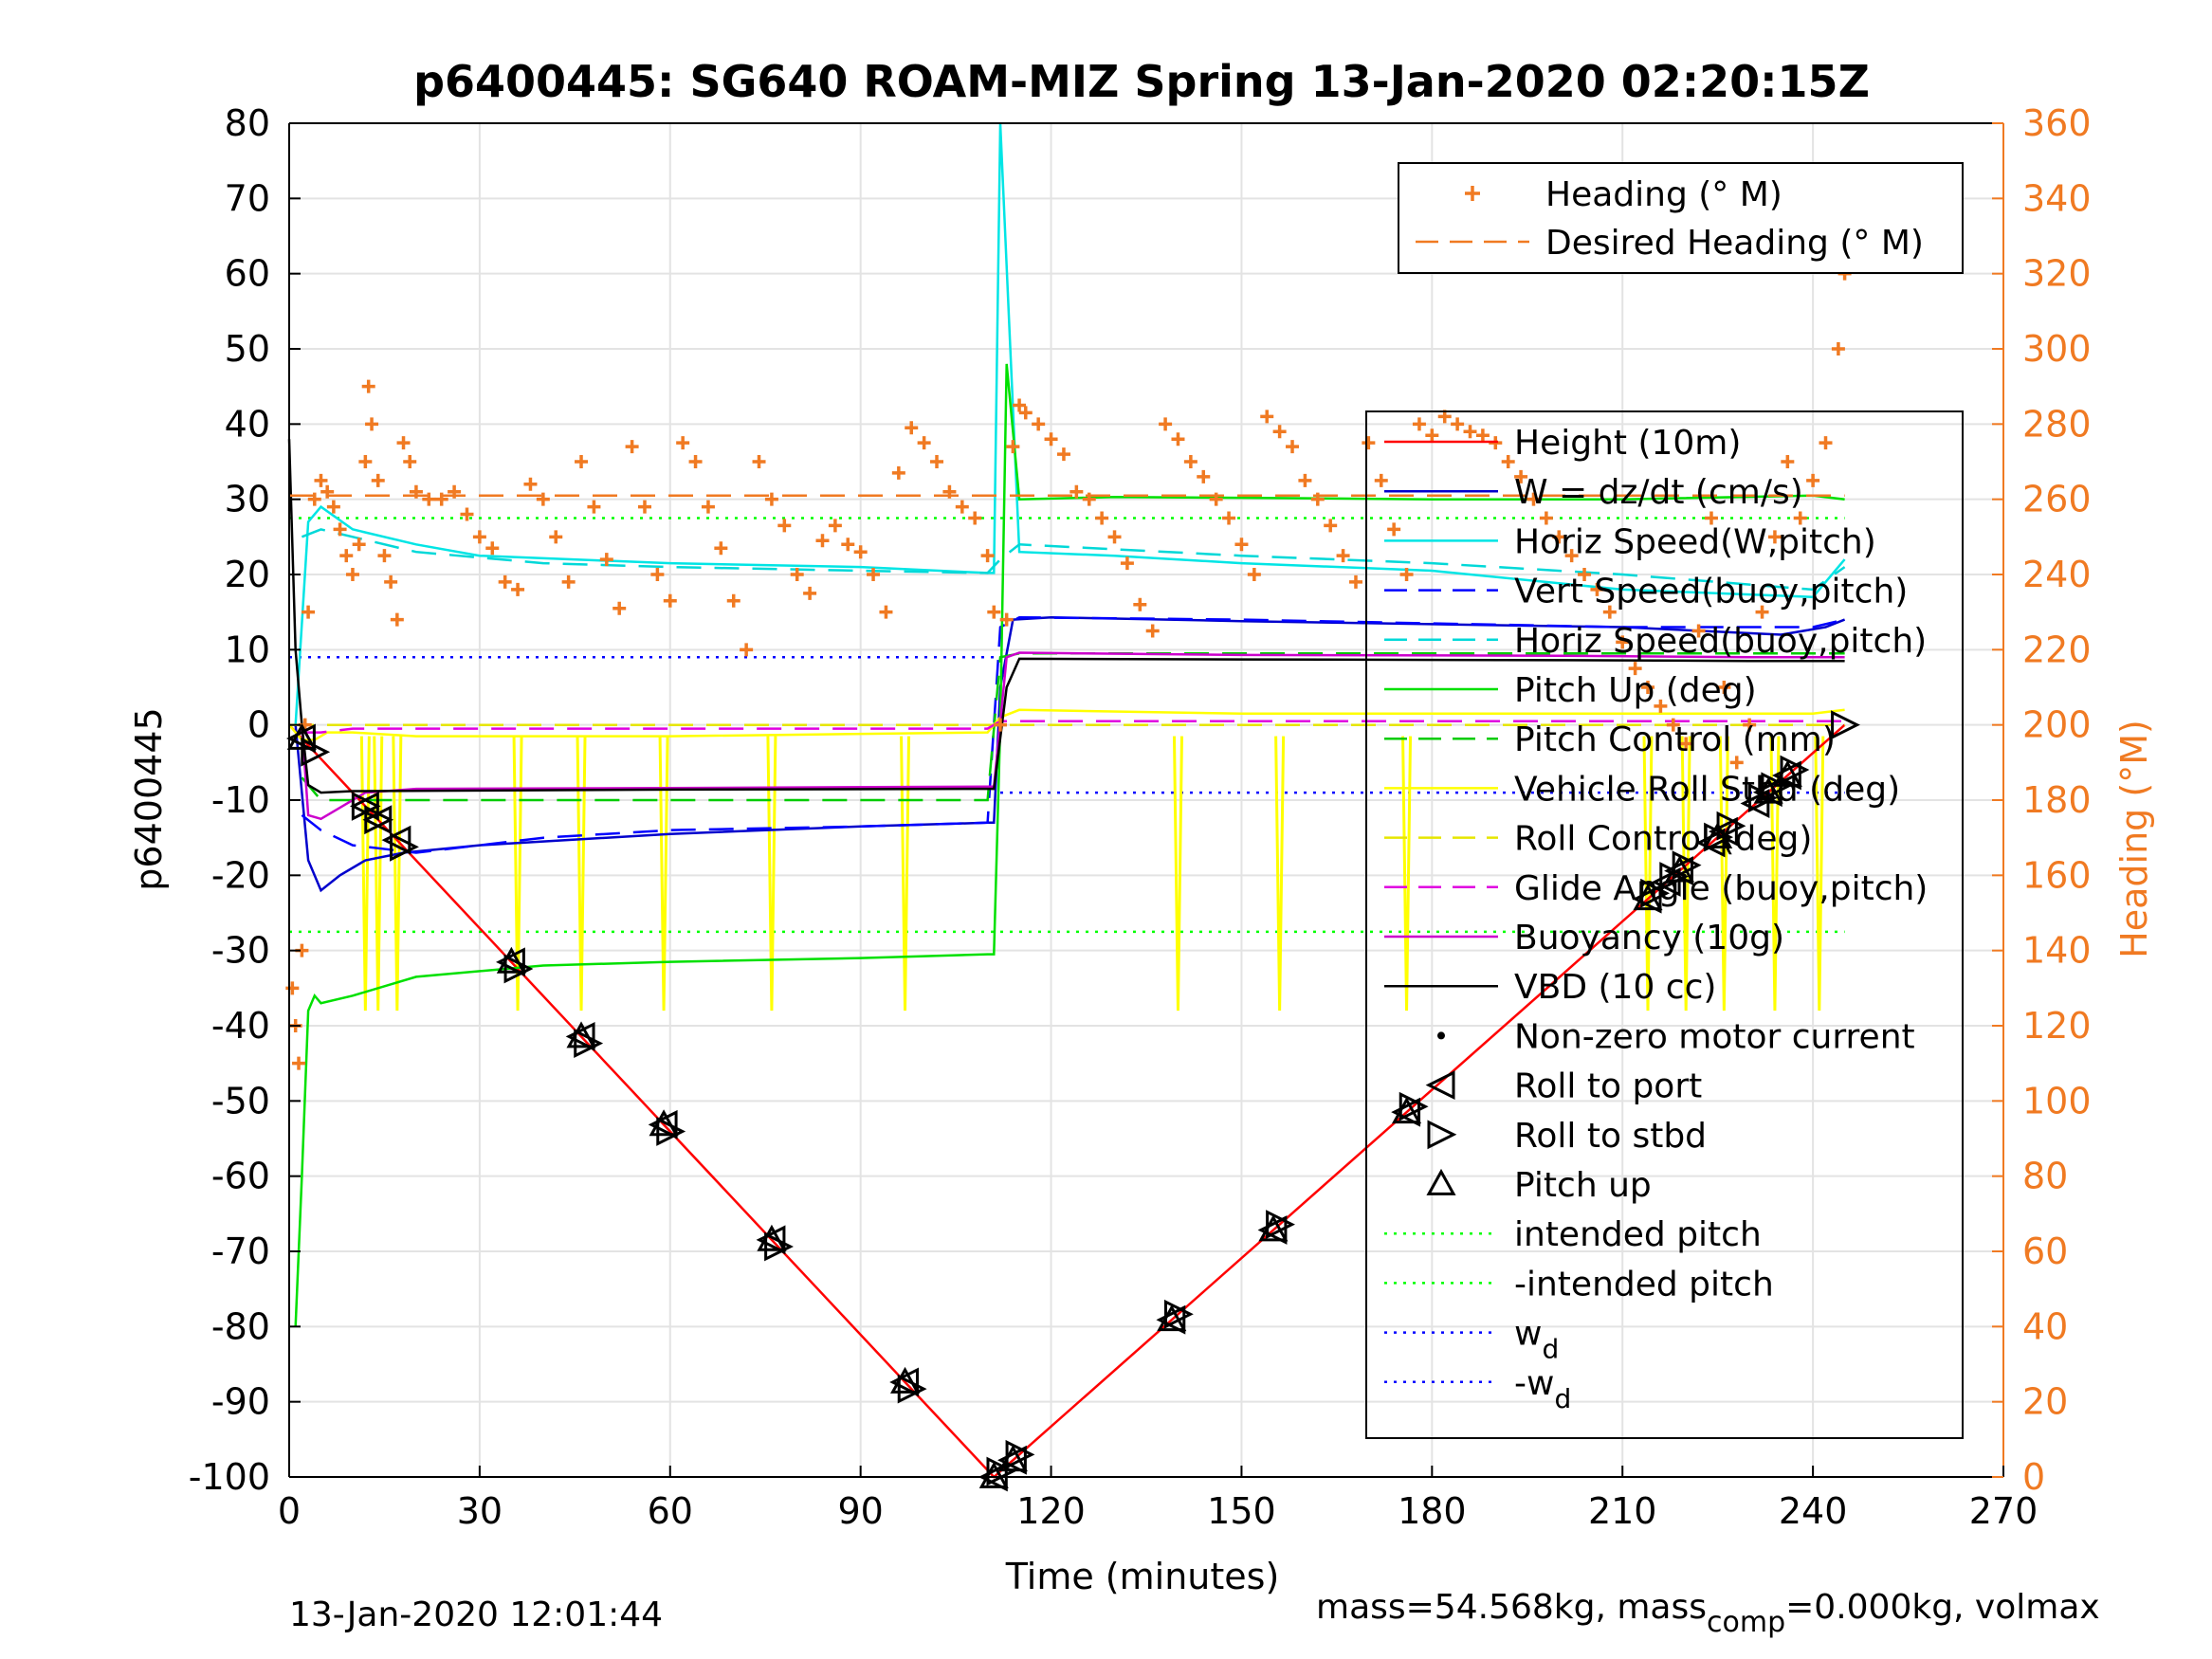 Image resolution: width=2212 pixels, height=1659 pixels. What do you see at coordinates (2003, 1511) in the screenshot?
I see `x-tick-label: 270` at bounding box center [2003, 1511].